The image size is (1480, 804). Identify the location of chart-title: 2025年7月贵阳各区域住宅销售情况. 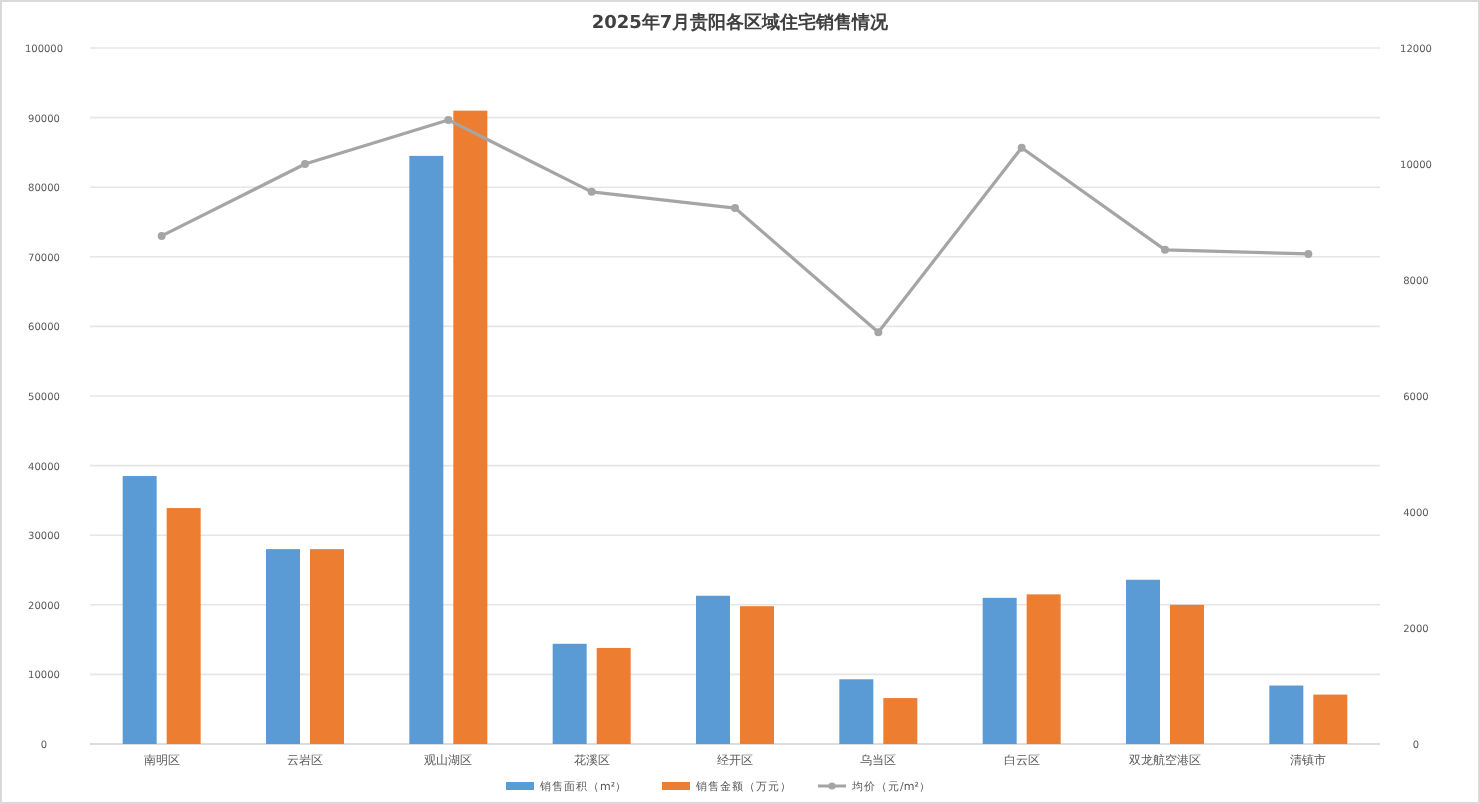
(741, 23).